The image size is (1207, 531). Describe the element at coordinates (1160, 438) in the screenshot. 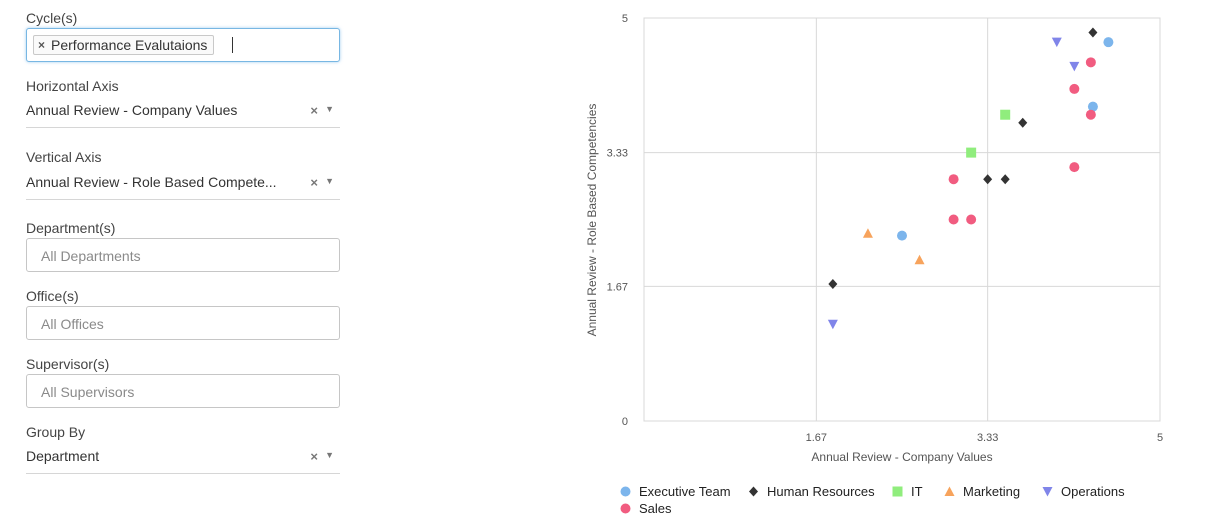

I see `x-tick-label: 5` at that location.